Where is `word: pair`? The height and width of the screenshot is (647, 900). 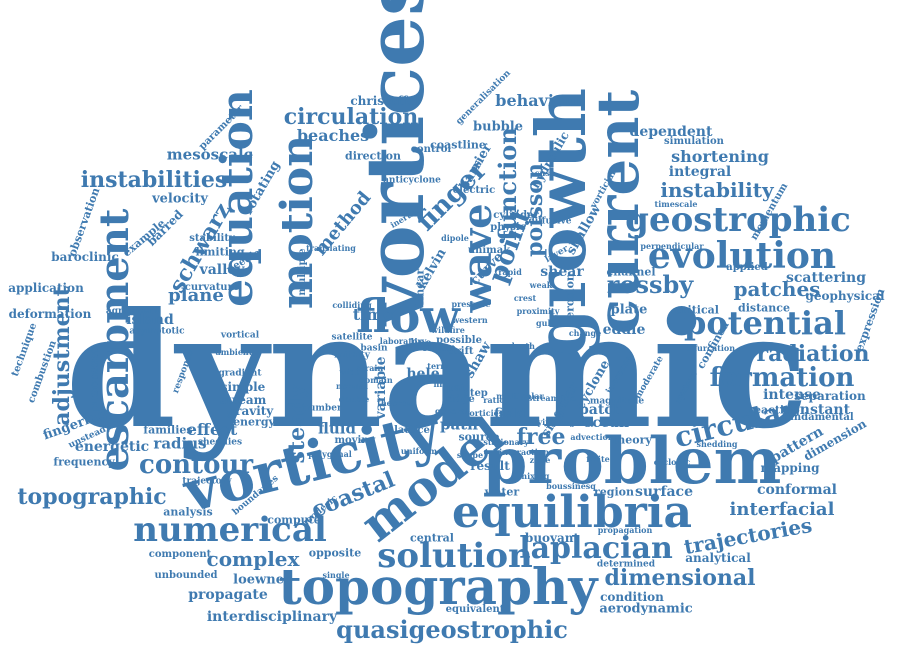 word: pair is located at coordinates (458, 388).